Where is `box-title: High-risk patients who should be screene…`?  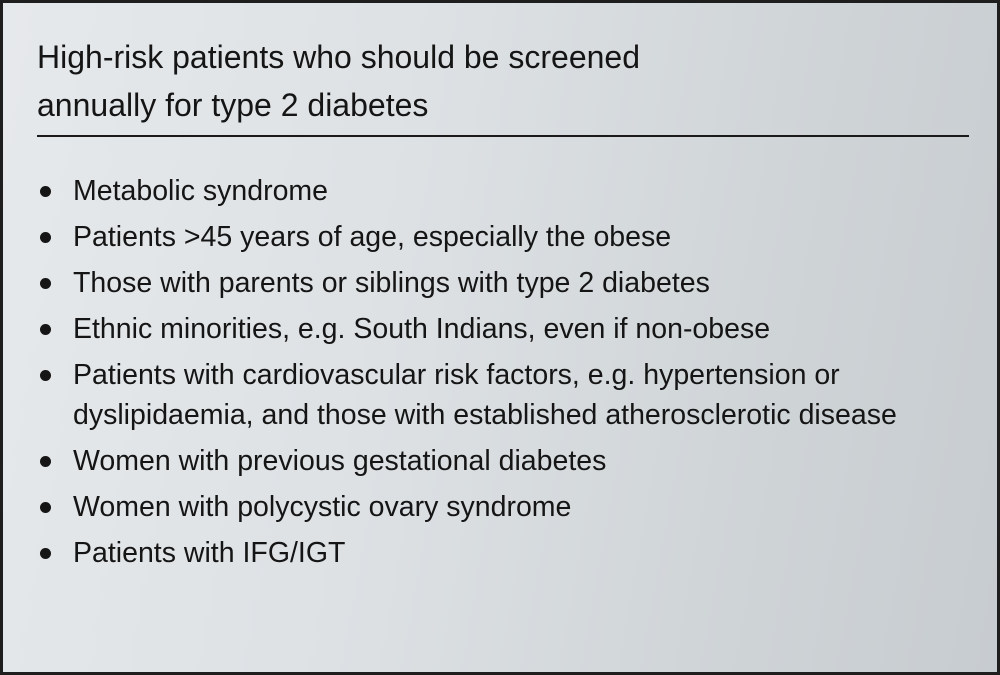 box-title: High-risk patients who should be screene… is located at coordinates (487, 81).